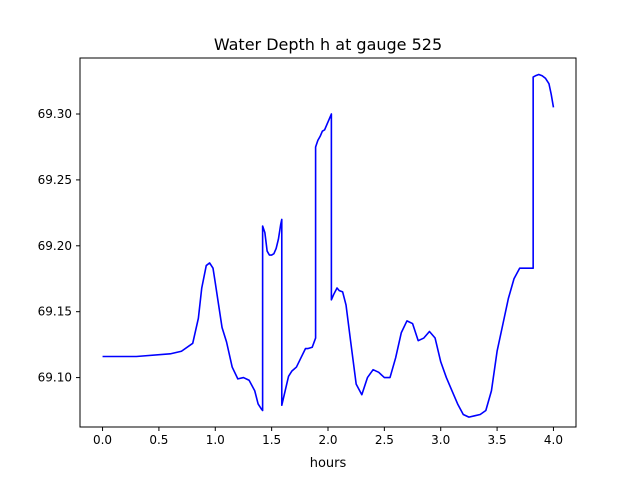 The image size is (640, 484). What do you see at coordinates (271, 440) in the screenshot?
I see `x-tick-label: 1.5` at bounding box center [271, 440].